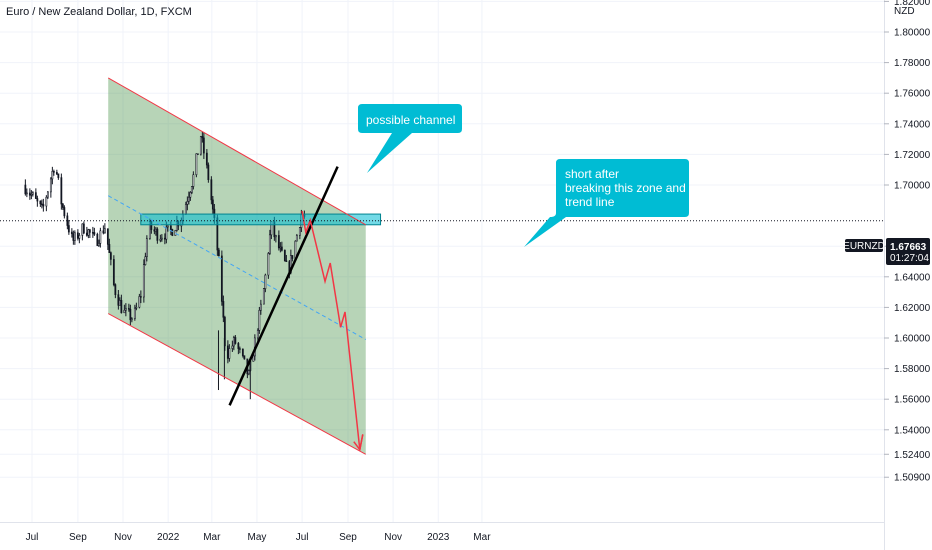 The height and width of the screenshot is (550, 932). What do you see at coordinates (912, 455) in the screenshot?
I see `ytick-label: 1.52400` at bounding box center [912, 455].